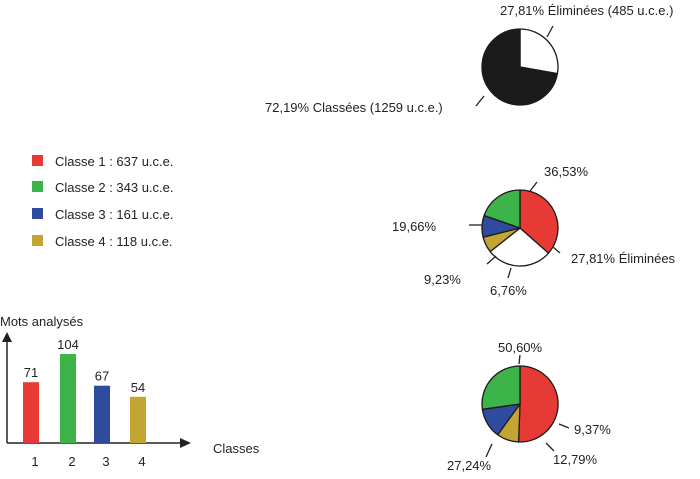 The width and height of the screenshot is (700, 479). What do you see at coordinates (354, 107) in the screenshot?
I see `pie-label-classees: 72,19% Classées (1259 u.c.e.)` at bounding box center [354, 107].